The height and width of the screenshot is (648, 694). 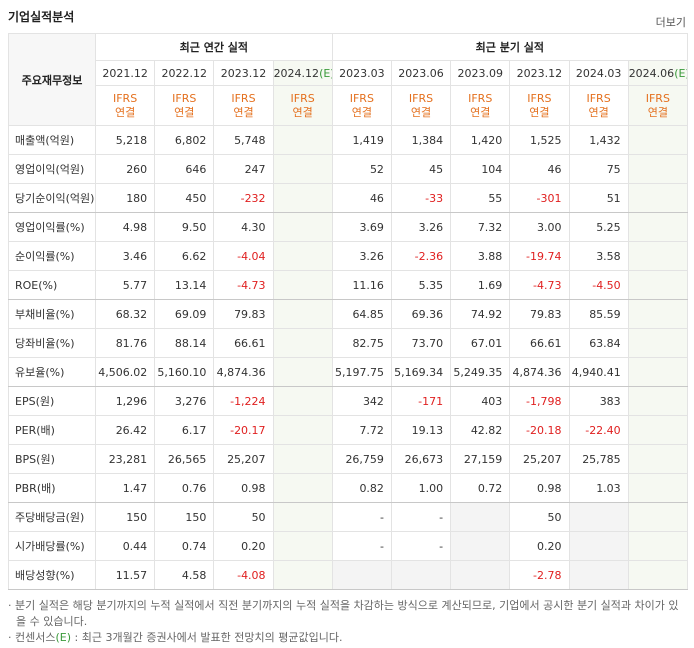 What do you see at coordinates (421, 488) in the screenshot?
I see `value-cell: 1.00` at bounding box center [421, 488].